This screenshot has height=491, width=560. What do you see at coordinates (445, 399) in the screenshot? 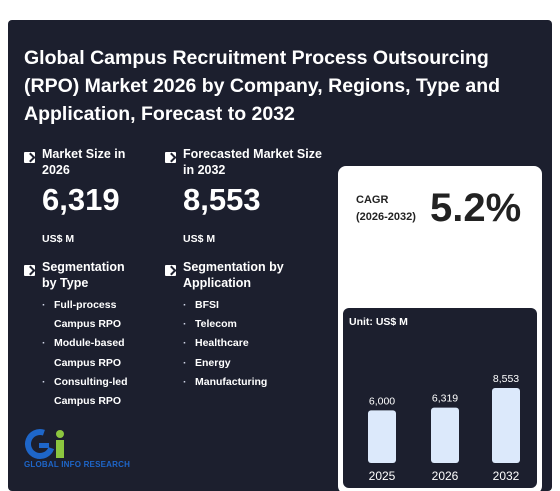
I see `bar-value-label: 6,319` at bounding box center [445, 399].